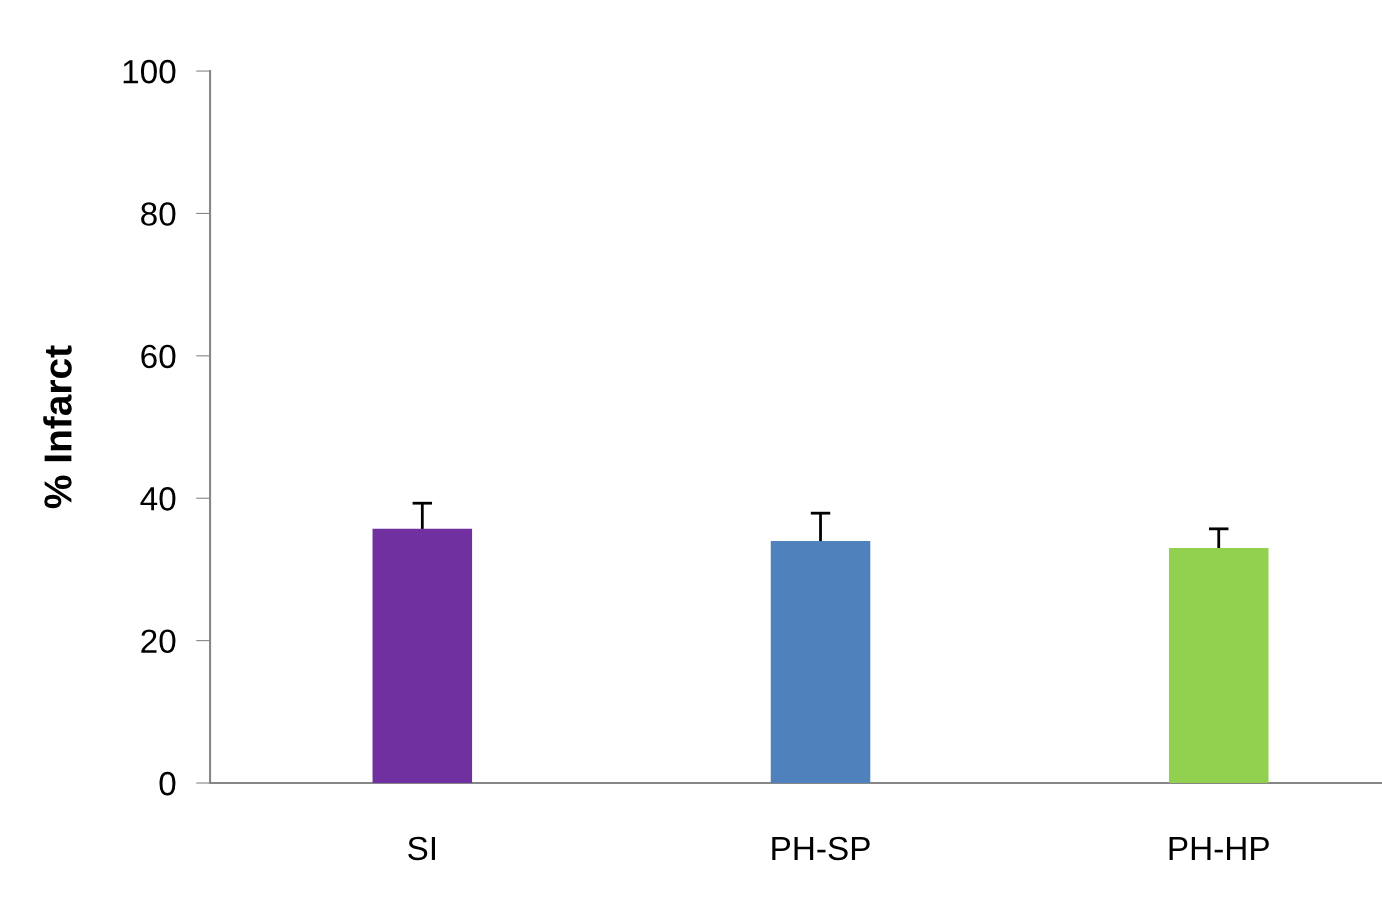 The height and width of the screenshot is (911, 1382). What do you see at coordinates (158, 214) in the screenshot?
I see `y-tick-label: 80` at bounding box center [158, 214].